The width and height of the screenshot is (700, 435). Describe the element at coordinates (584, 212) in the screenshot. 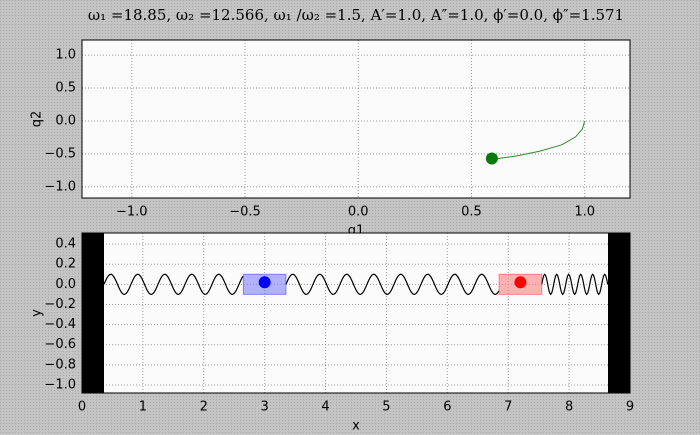

I see `x-tick-label: 1.0` at that location.